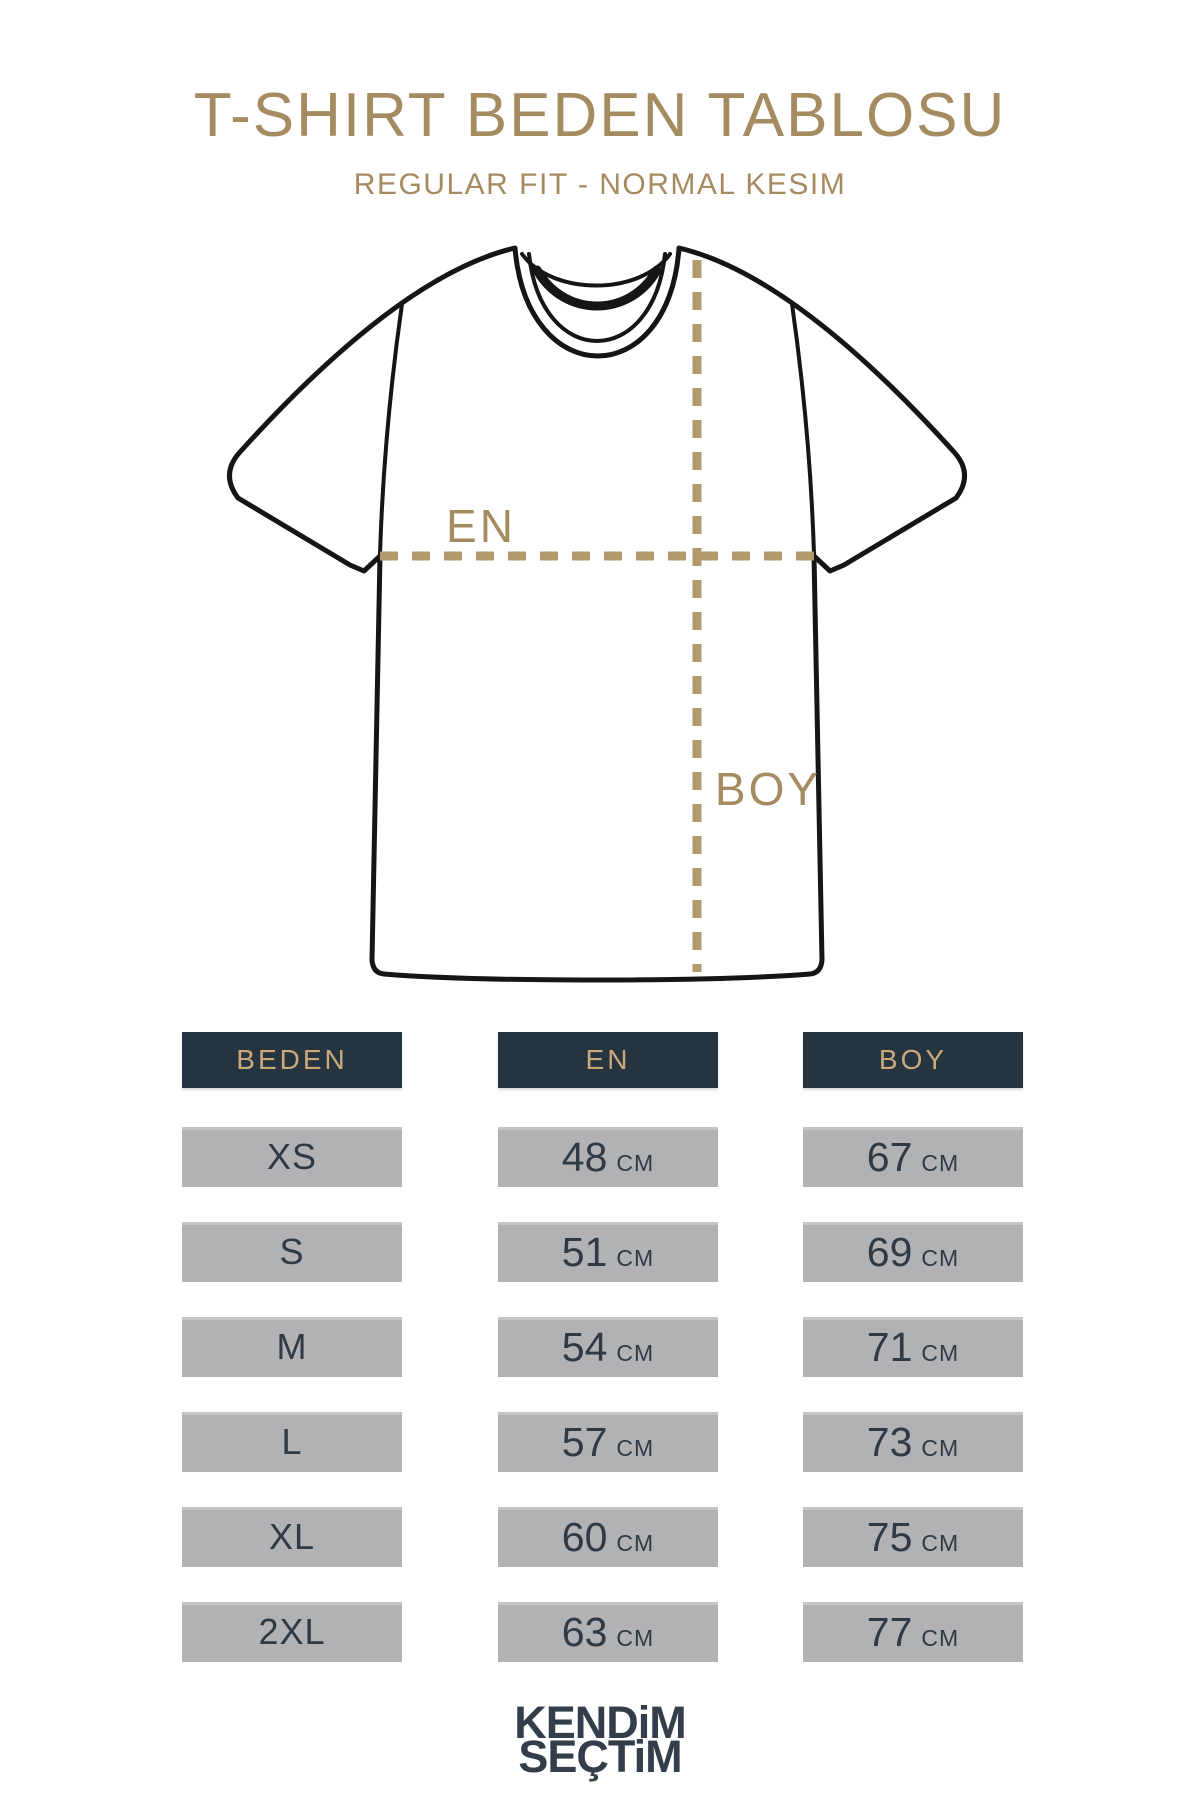 Image resolution: width=1200 pixels, height=1800 pixels. I want to click on table-row: M 54 CM 71 CM, so click(600, 1347).